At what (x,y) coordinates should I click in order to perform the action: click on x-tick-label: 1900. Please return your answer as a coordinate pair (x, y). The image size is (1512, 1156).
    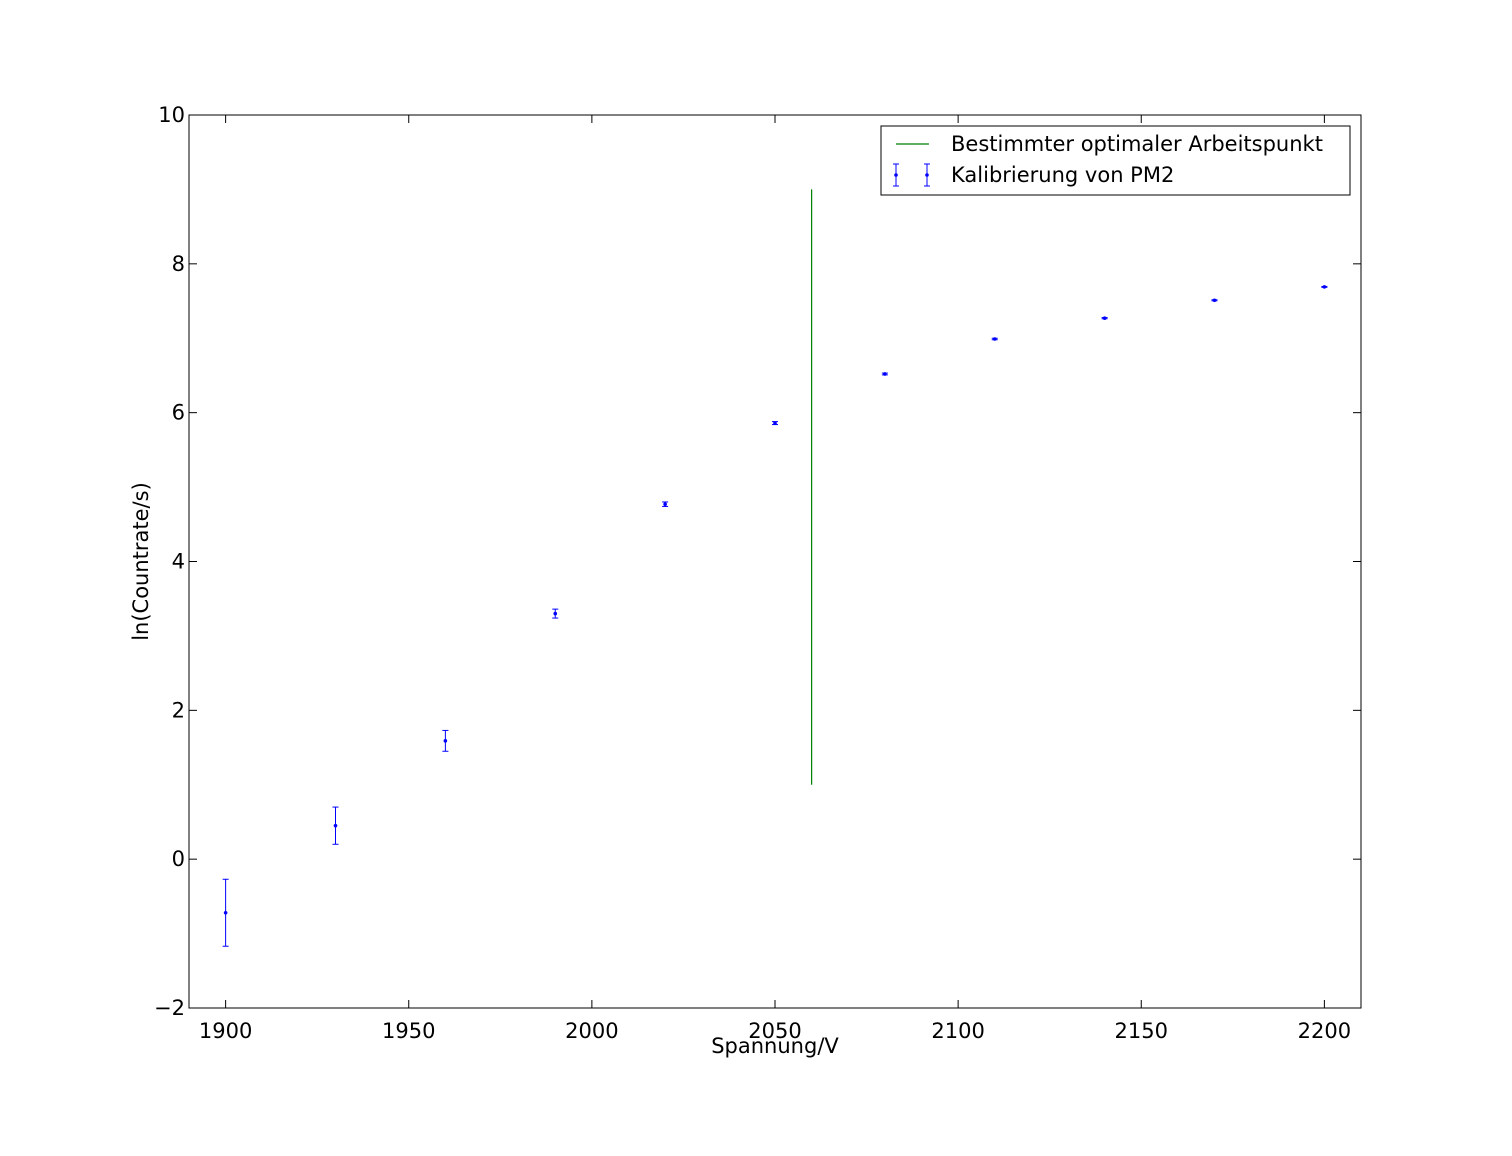
    Looking at the image, I should click on (225, 1031).